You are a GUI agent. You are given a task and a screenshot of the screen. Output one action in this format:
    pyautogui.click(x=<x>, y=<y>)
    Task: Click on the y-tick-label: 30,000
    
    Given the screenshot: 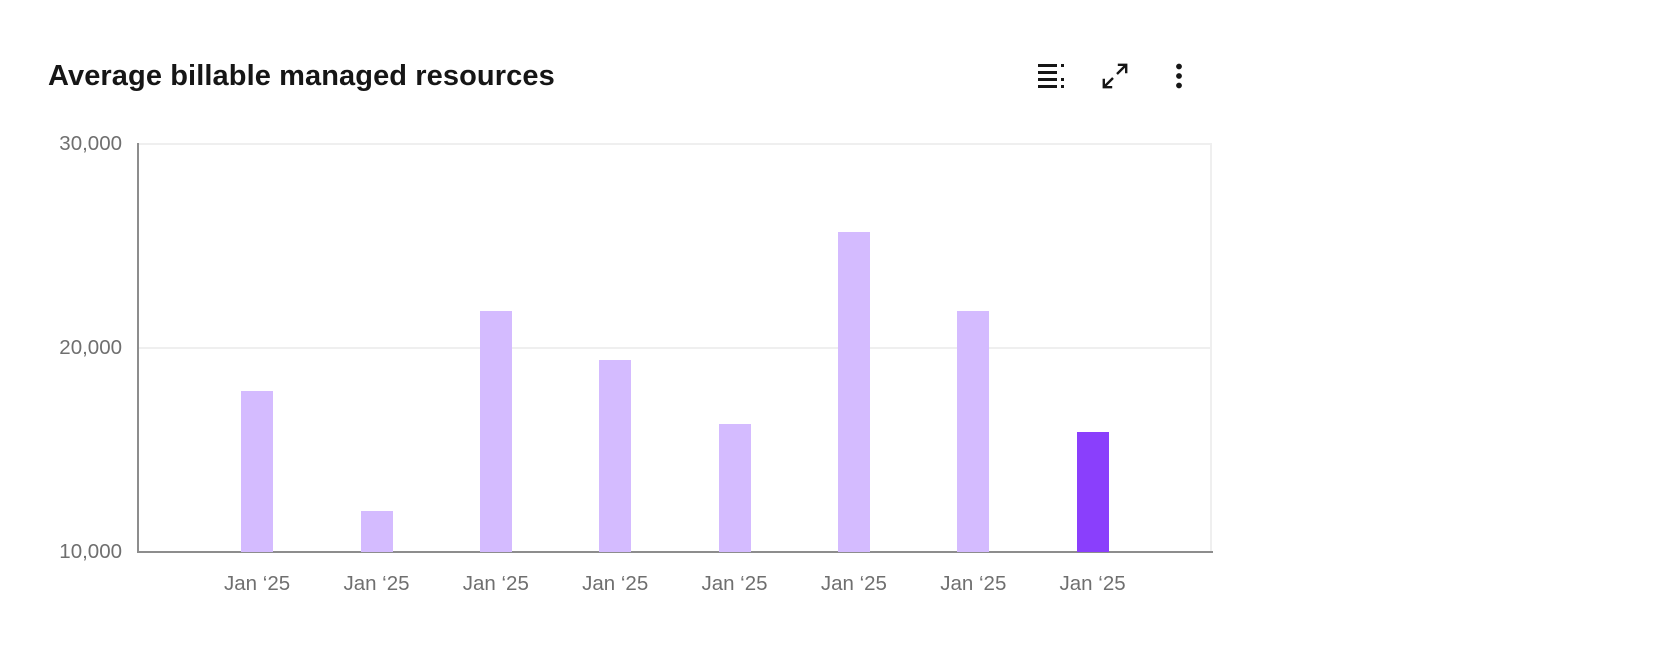 What is the action you would take?
    pyautogui.click(x=90, y=143)
    